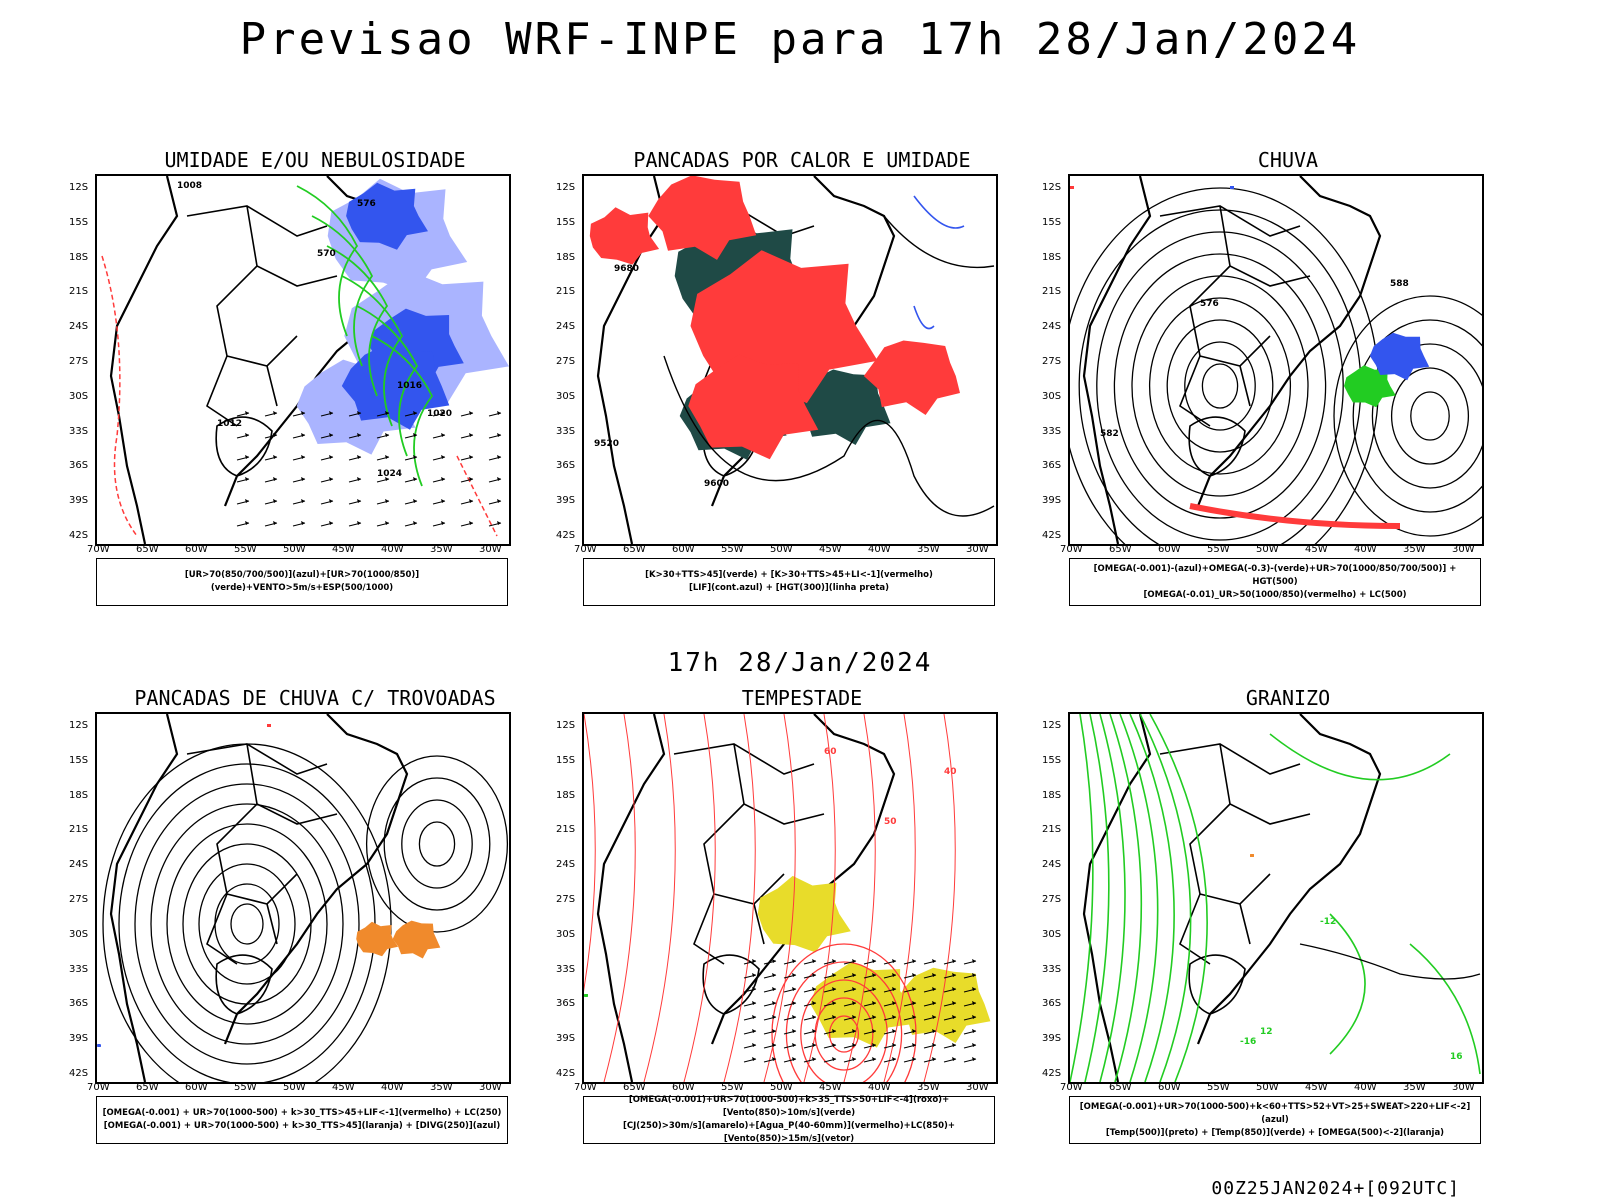 Image resolution: width=1600 pixels, height=1200 pixels. I want to click on hgt300-contour, so click(829, 436).